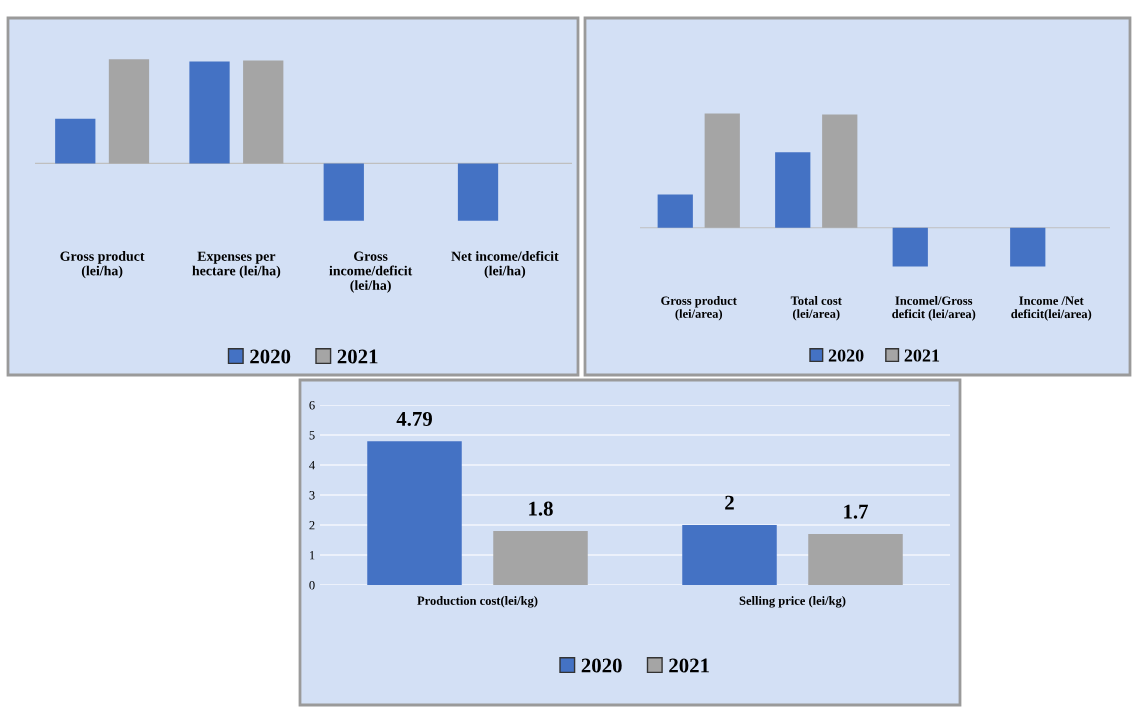 The height and width of the screenshot is (713, 1134). What do you see at coordinates (1051, 308) in the screenshot?
I see `x-tick-label: Income /Net deficit(lei/area)` at bounding box center [1051, 308].